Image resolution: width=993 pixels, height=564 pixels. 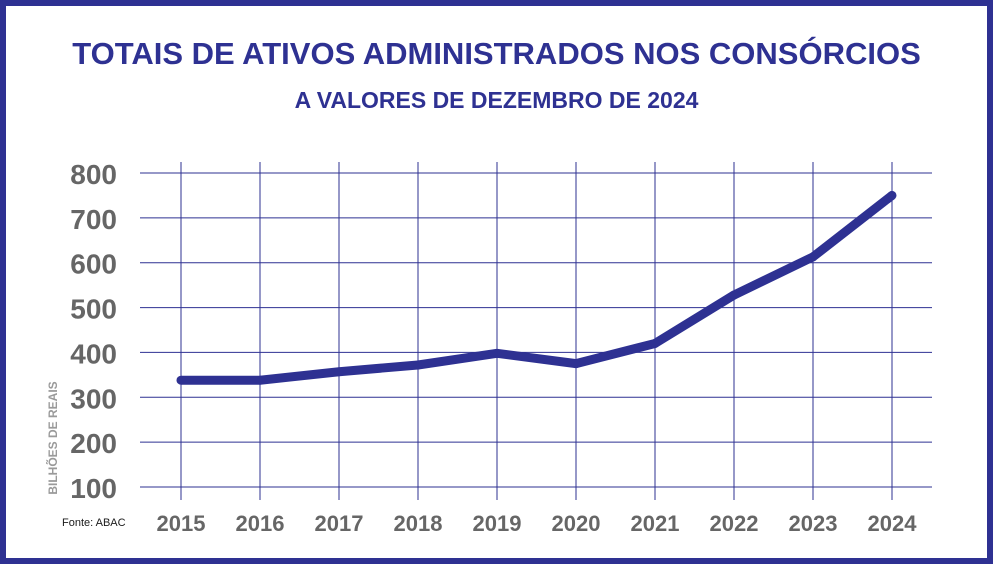 I want to click on y-tick-label: 700, so click(x=93, y=219).